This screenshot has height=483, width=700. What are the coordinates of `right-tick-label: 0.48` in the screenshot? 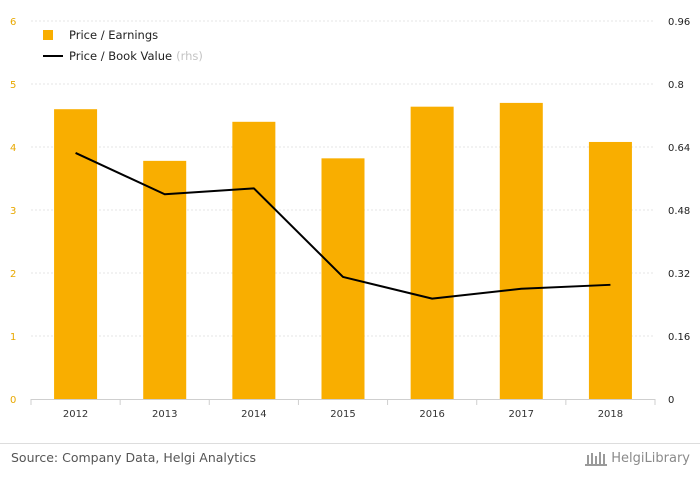 It's located at (679, 211).